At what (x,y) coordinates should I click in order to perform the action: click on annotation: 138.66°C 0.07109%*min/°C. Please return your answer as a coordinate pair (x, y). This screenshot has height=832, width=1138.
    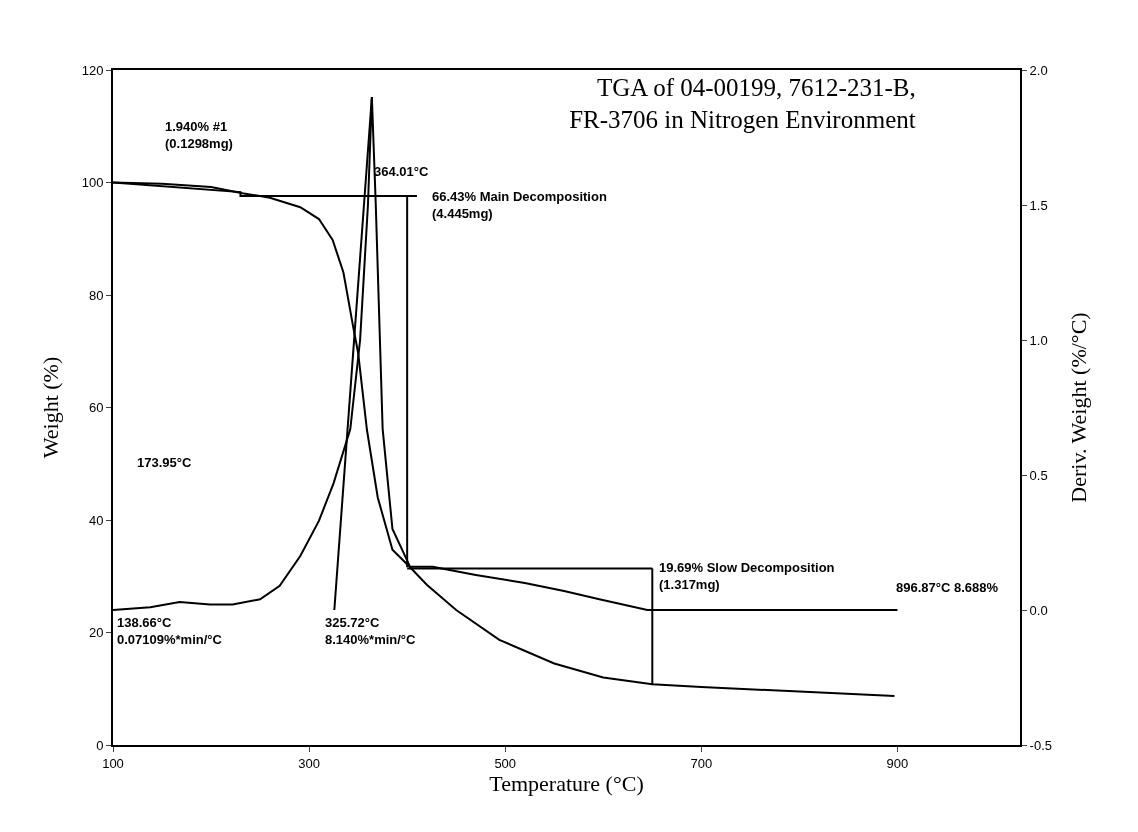
    Looking at the image, I should click on (170, 631).